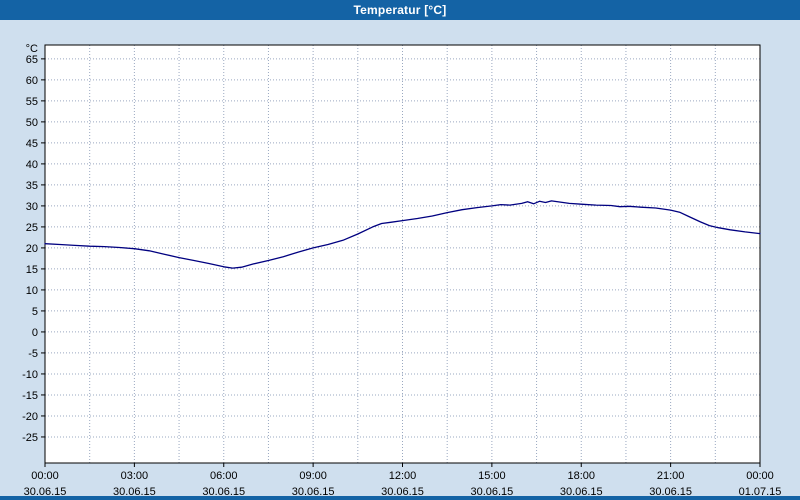 Image resolution: width=800 pixels, height=500 pixels. Describe the element at coordinates (30, 396) in the screenshot. I see `y-axis-tick-label: -15` at that location.